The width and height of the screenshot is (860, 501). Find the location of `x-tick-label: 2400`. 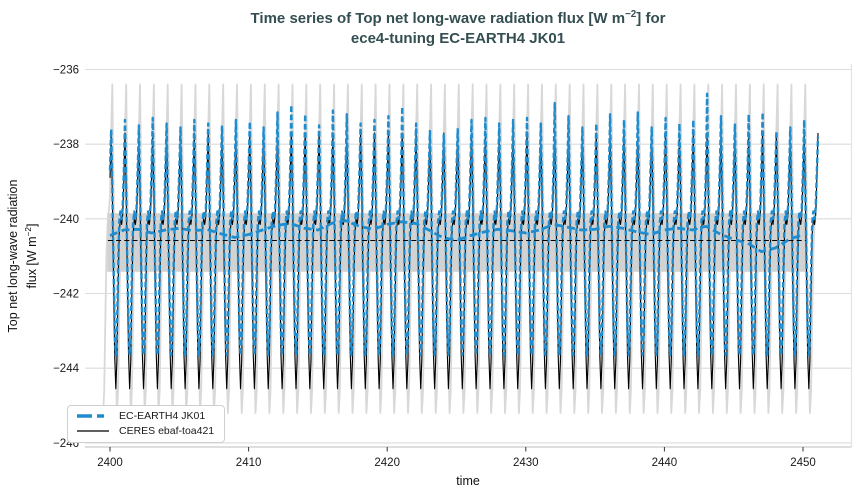

x-tick-label: 2400 is located at coordinates (110, 463).